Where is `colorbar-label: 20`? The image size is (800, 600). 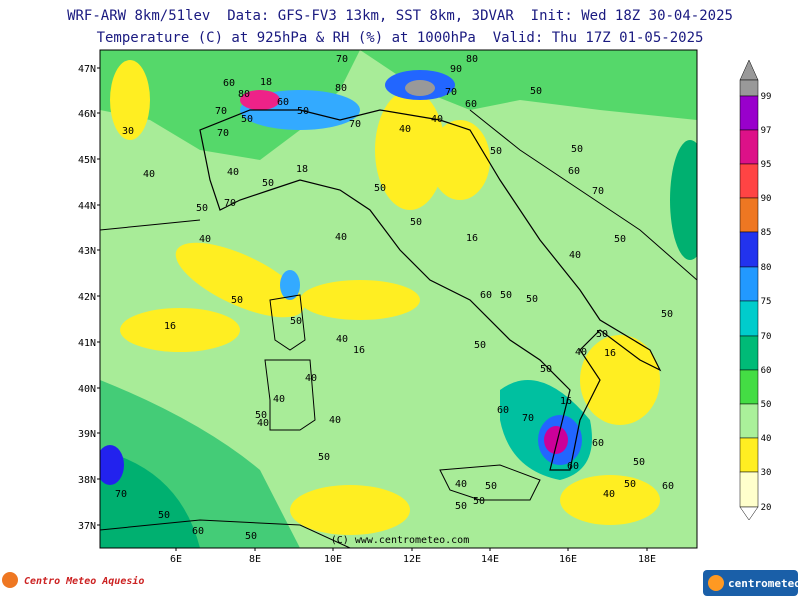 colorbar-label: 20 is located at coordinates (766, 508).